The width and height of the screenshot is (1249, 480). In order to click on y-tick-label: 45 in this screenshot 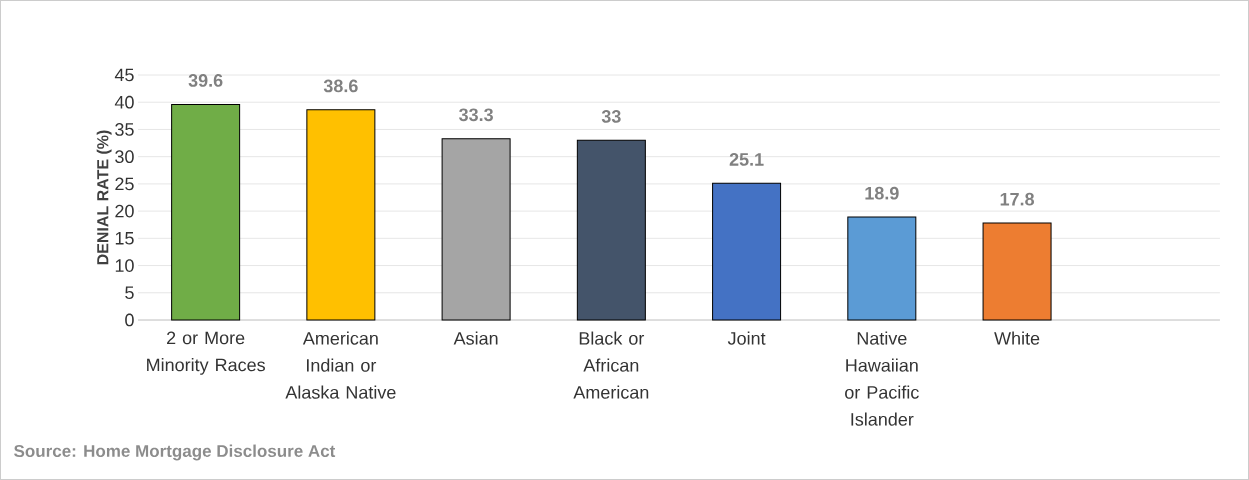, I will do `click(124, 75)`.